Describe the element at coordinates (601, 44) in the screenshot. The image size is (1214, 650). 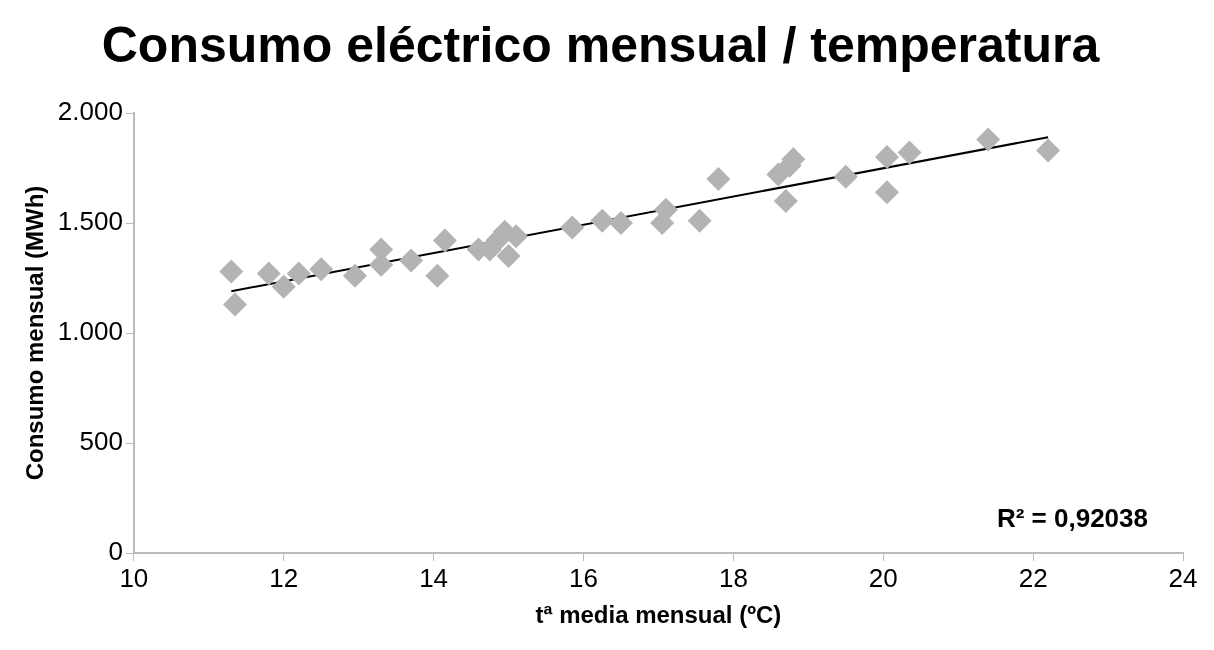
I see `chart-title: Consumo eléctrico mensual / temperatura` at that location.